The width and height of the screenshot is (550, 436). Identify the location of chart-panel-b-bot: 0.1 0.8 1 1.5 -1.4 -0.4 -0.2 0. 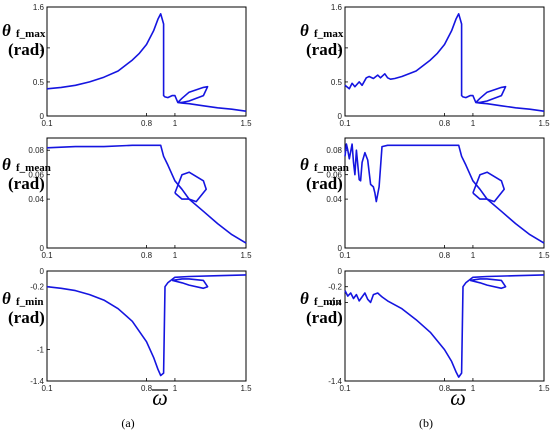
(439, 330).